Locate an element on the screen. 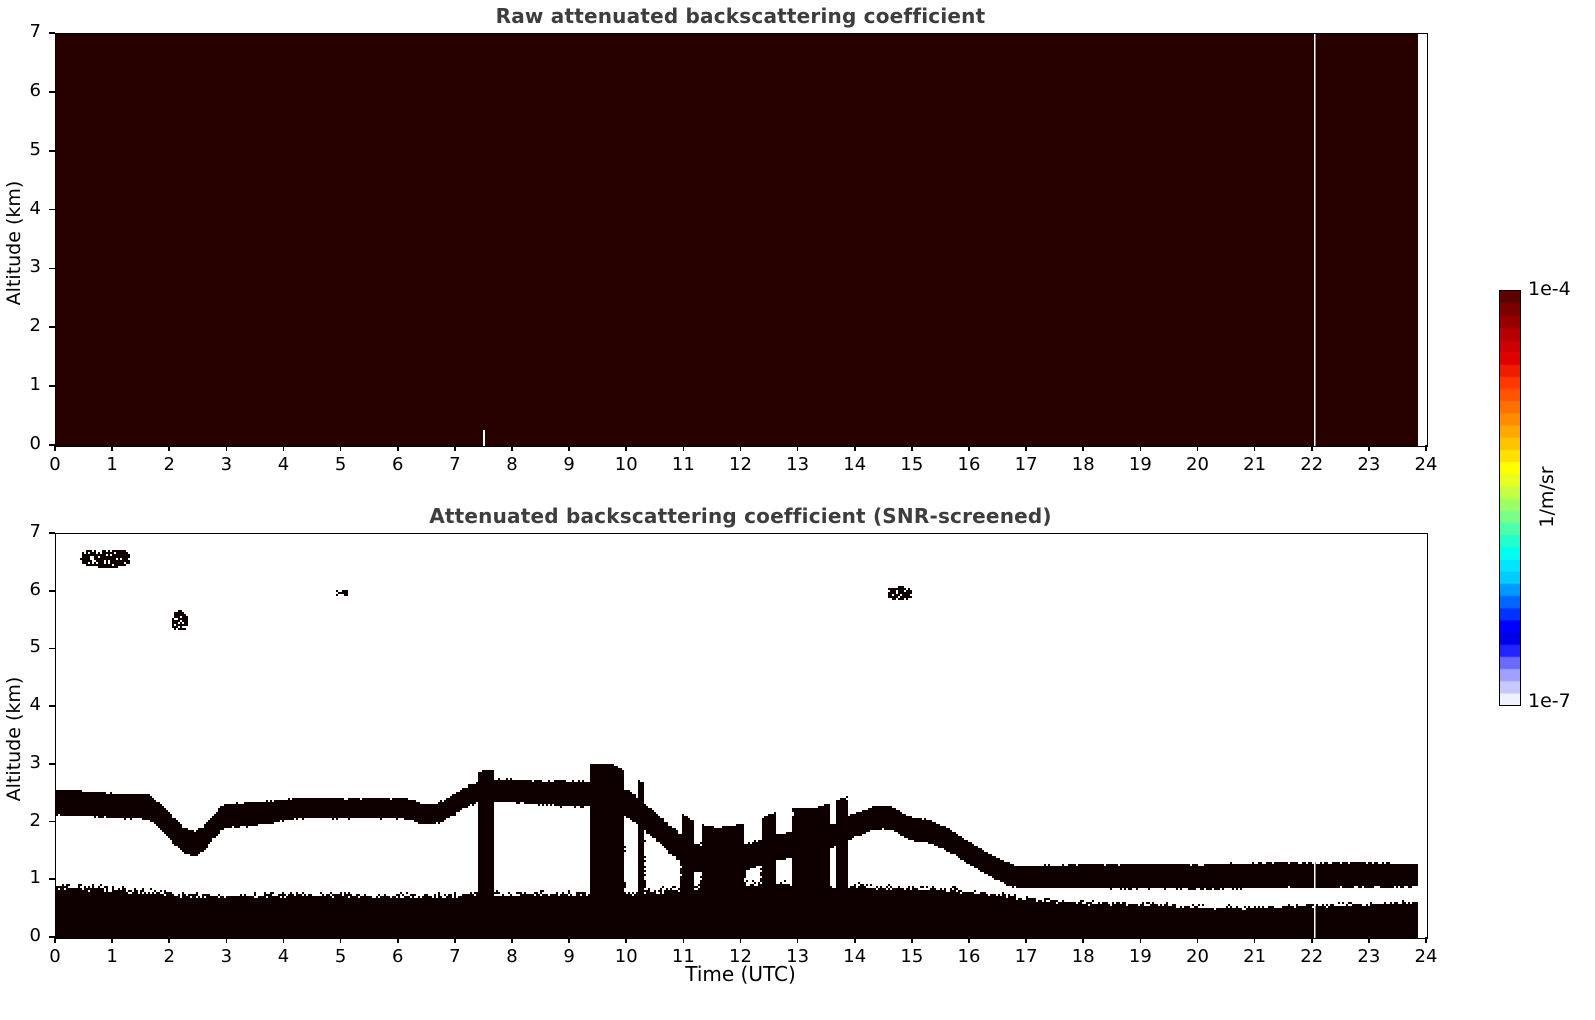 The width and height of the screenshot is (1595, 1020). x-tick-label: 3 is located at coordinates (226, 956).